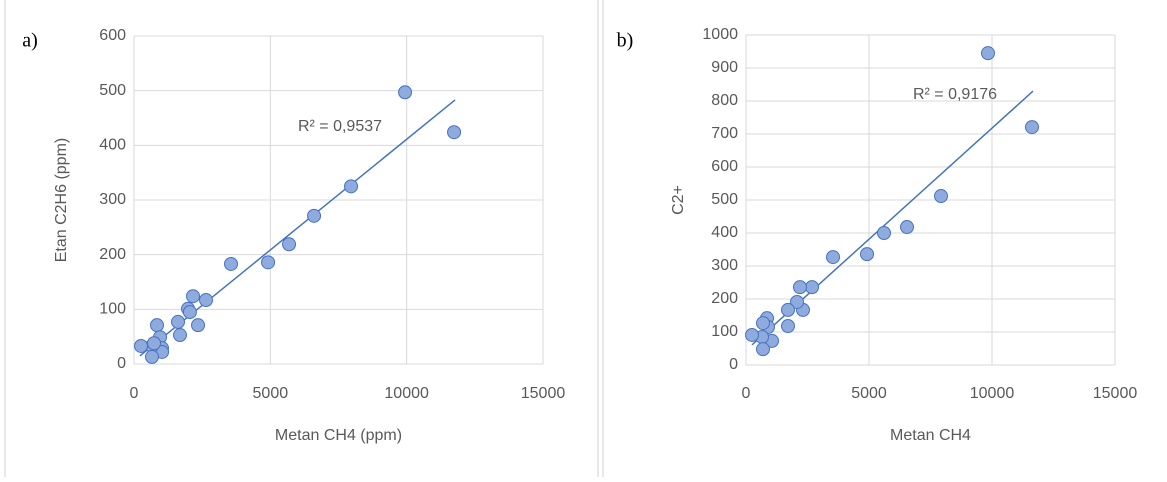  Describe the element at coordinates (724, 67) in the screenshot. I see `y-tick-label: 900` at that location.